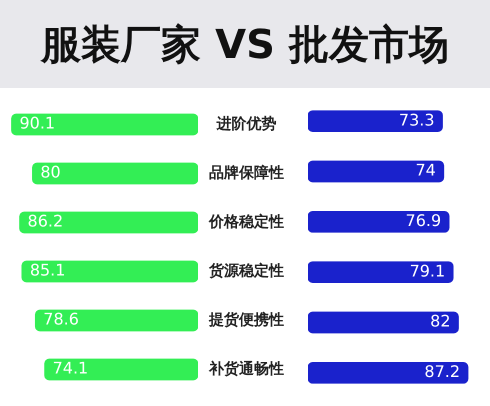  Describe the element at coordinates (246, 368) in the screenshot. I see `y-tick-label: 补货通畅性` at that location.